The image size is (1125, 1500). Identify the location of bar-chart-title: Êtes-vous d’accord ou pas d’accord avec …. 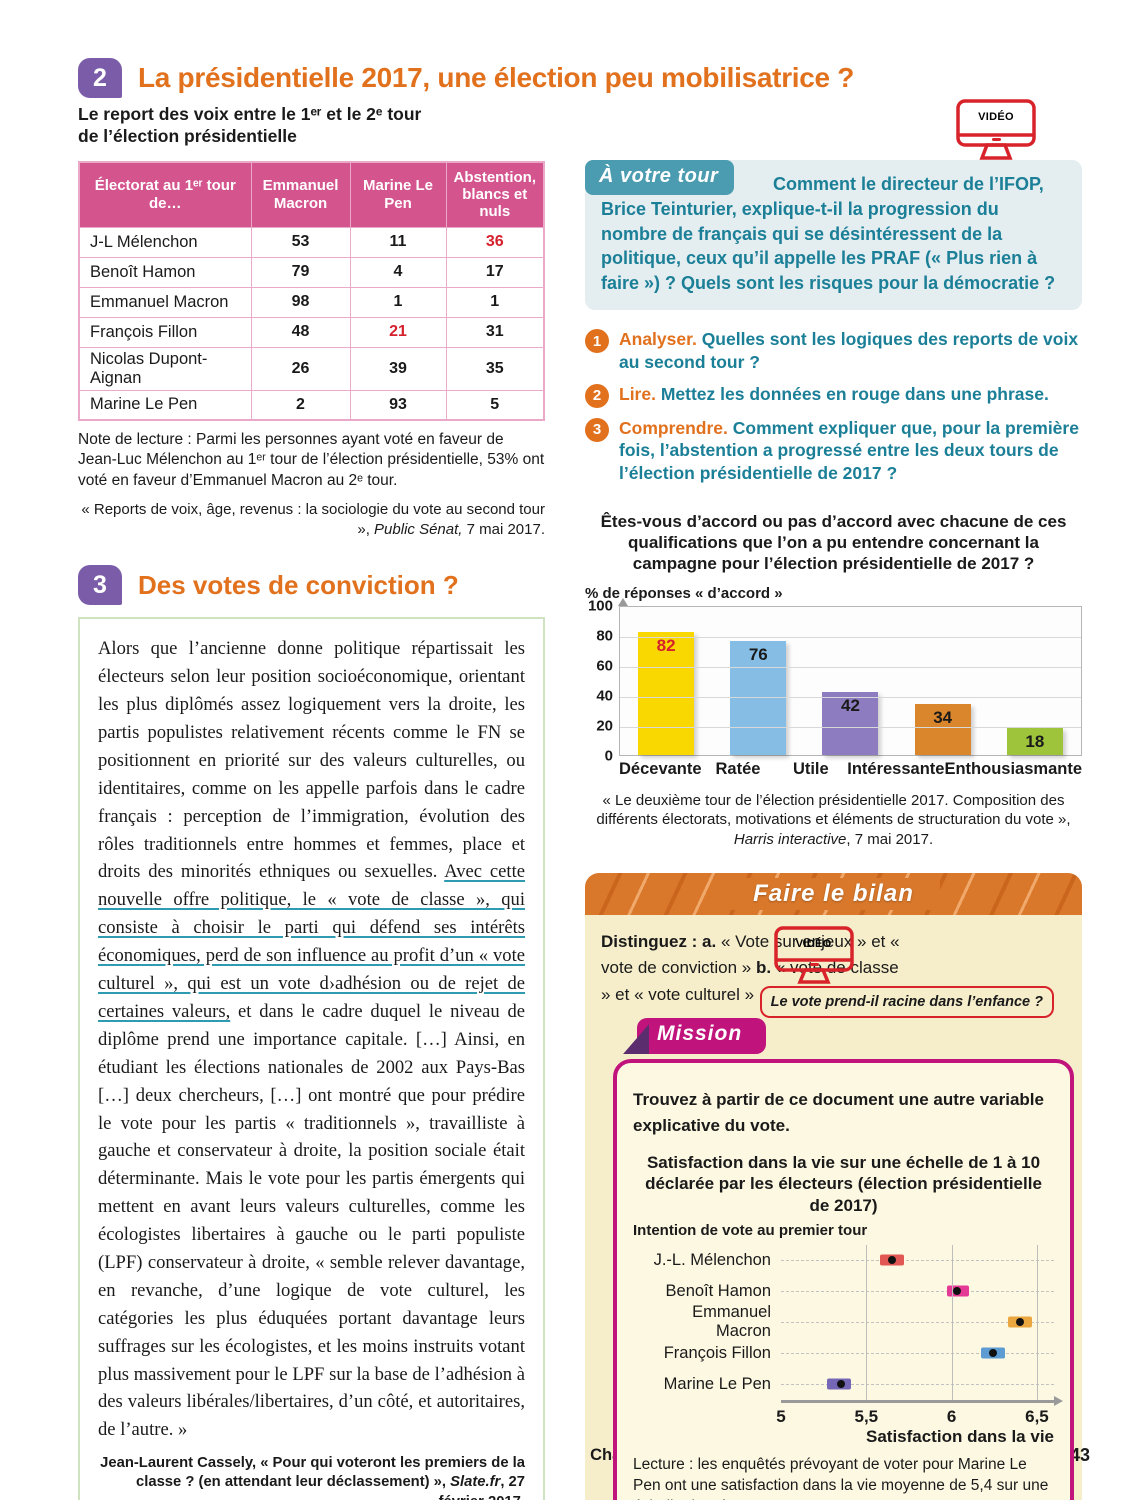
(833, 542).